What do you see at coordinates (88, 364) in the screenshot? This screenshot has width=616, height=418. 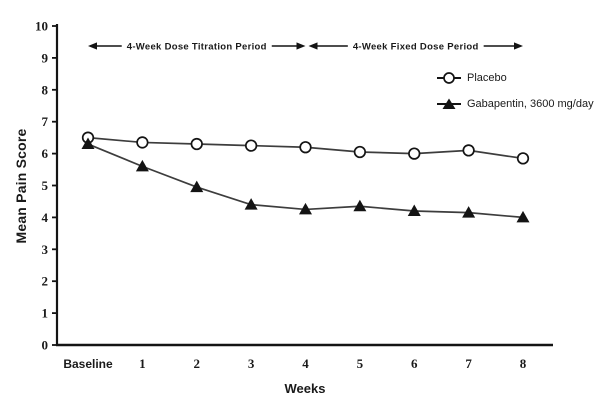 I see `x-tick-label: Baseline` at bounding box center [88, 364].